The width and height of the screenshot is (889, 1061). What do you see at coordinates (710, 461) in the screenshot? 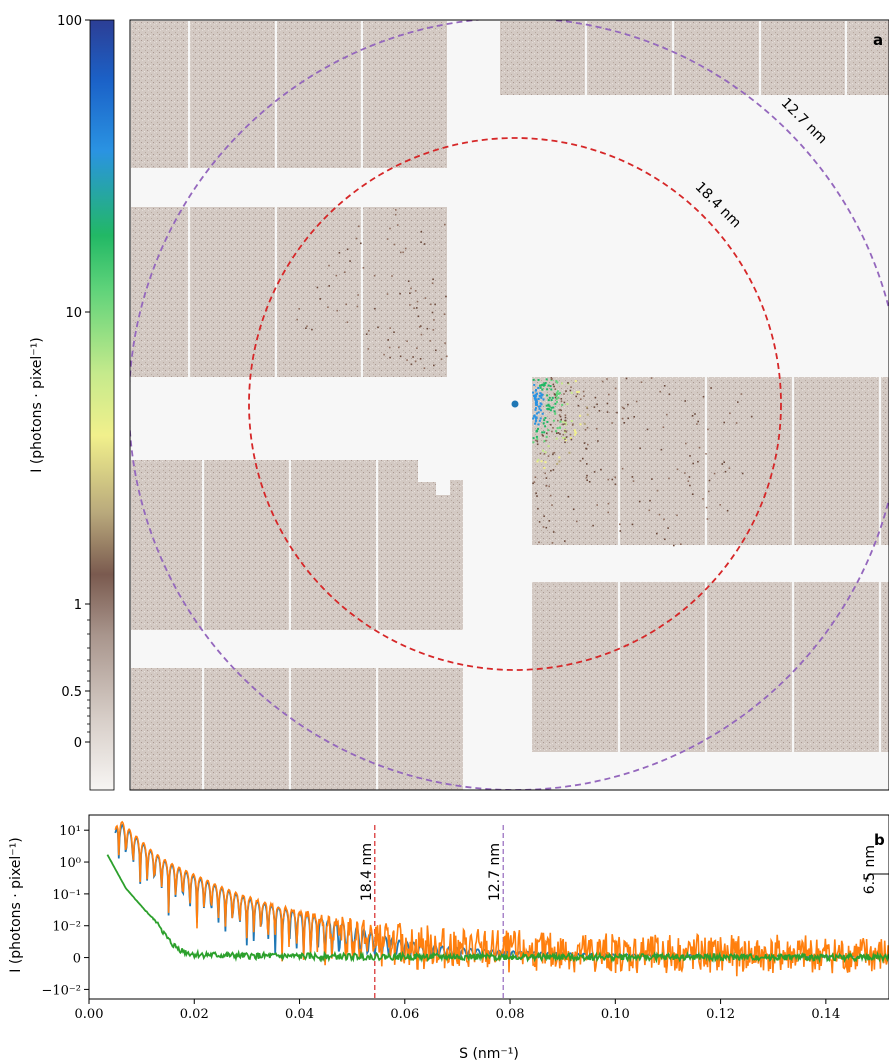
I see `detector-module` at bounding box center [710, 461].